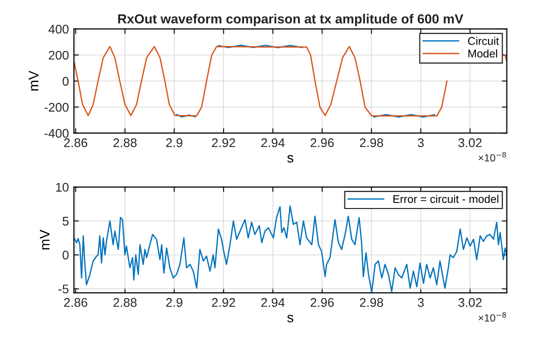  I want to click on y-tick-label: 5, so click(65, 221).